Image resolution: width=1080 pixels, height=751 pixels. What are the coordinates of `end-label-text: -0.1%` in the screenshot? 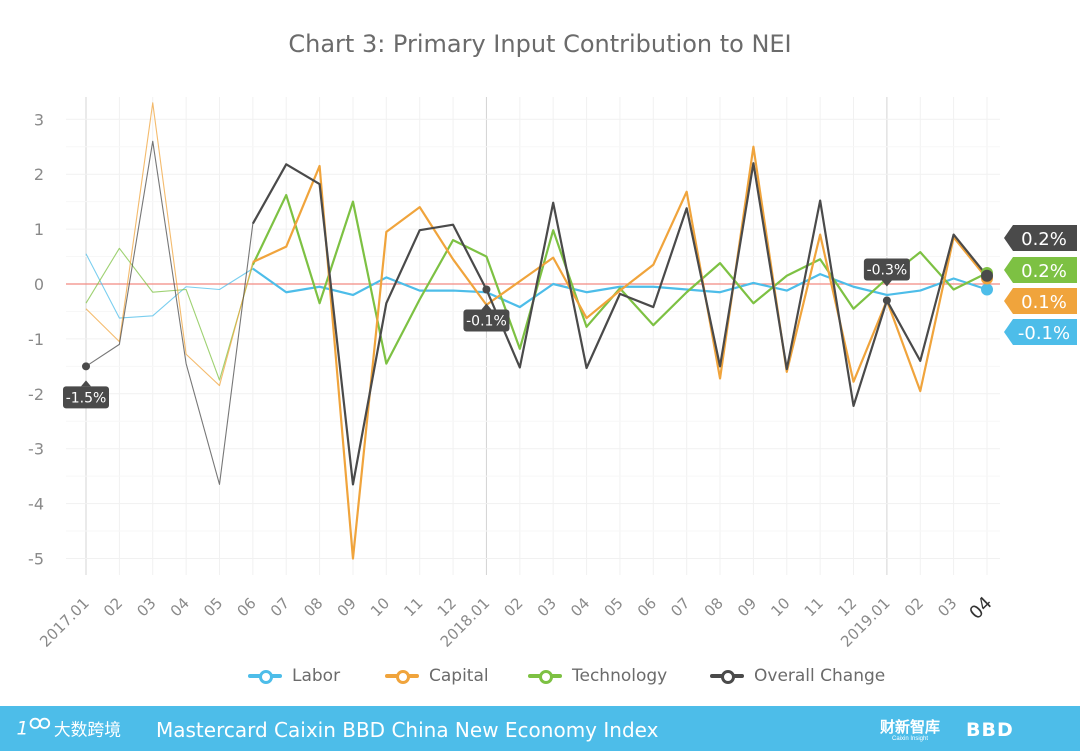 It's located at (1044, 333).